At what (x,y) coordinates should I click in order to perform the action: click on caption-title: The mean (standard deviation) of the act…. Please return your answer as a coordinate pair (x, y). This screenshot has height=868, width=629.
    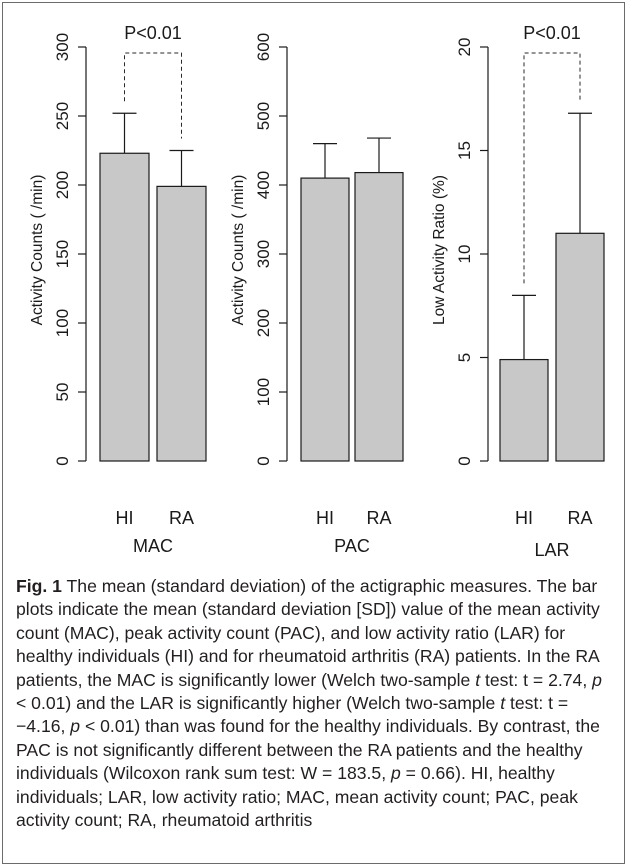
    Looking at the image, I should click on (299, 586).